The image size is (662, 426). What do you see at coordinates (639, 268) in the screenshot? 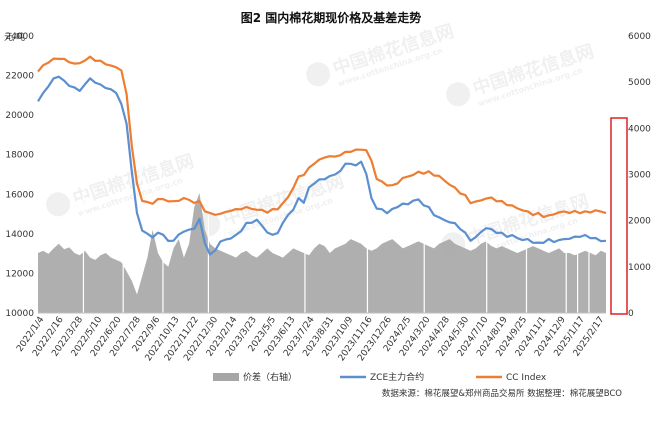
I see `y-right-tick-label: 1000` at bounding box center [639, 268].